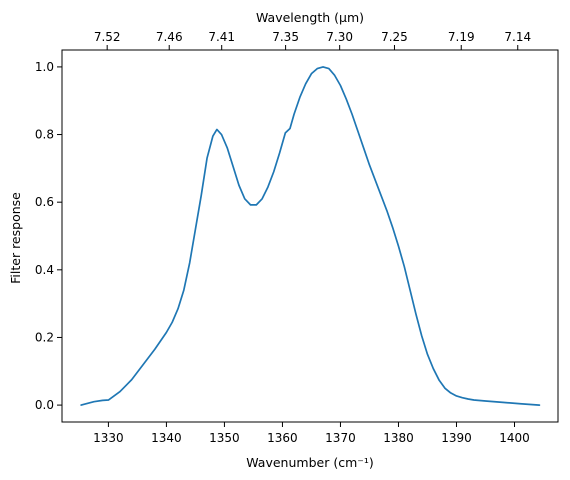 This screenshot has height=480, width=570. I want to click on top-axis: 7.52 7.46 7.41 7.35 7.30 7.25 7.19 7.14, so click(312, 40).